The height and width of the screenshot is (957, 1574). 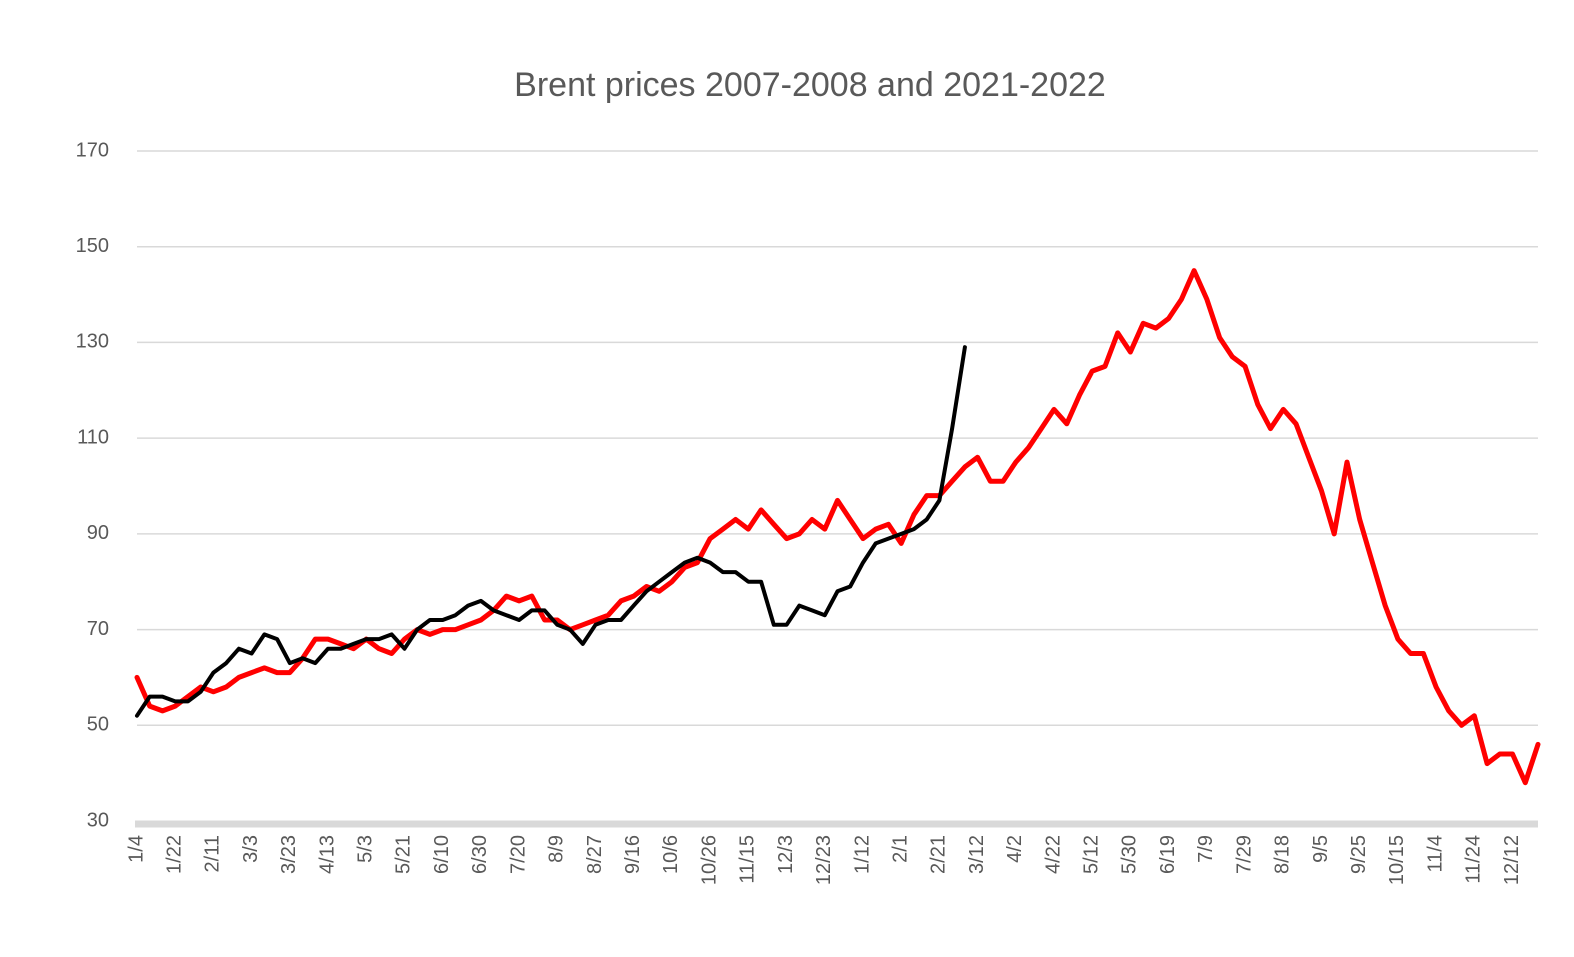 What do you see at coordinates (900, 849) in the screenshot?
I see `x-tick-label: 2/1` at bounding box center [900, 849].